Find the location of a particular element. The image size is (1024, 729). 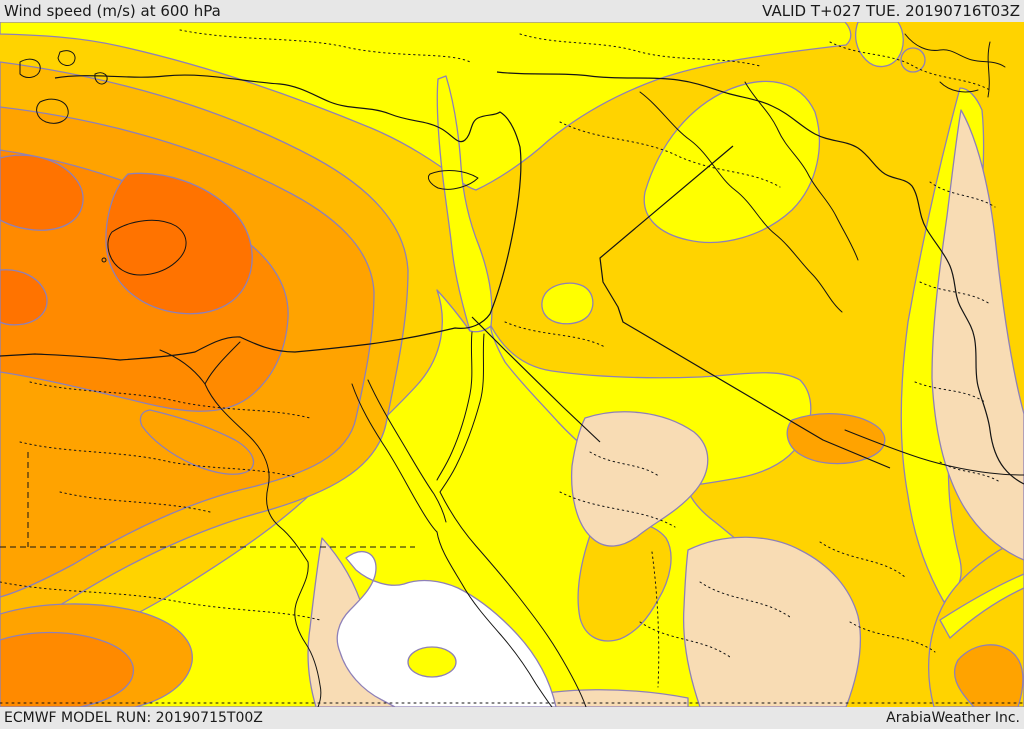

valid-time-label: VALID T+027 TUE. 20190716T03Z is located at coordinates (891, 11).